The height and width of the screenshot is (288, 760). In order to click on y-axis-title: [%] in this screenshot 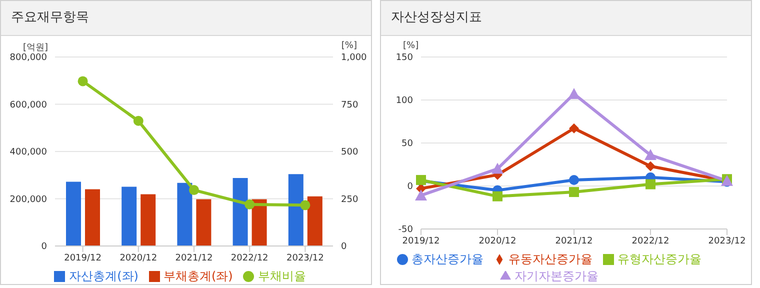, I will do `click(411, 46)`.